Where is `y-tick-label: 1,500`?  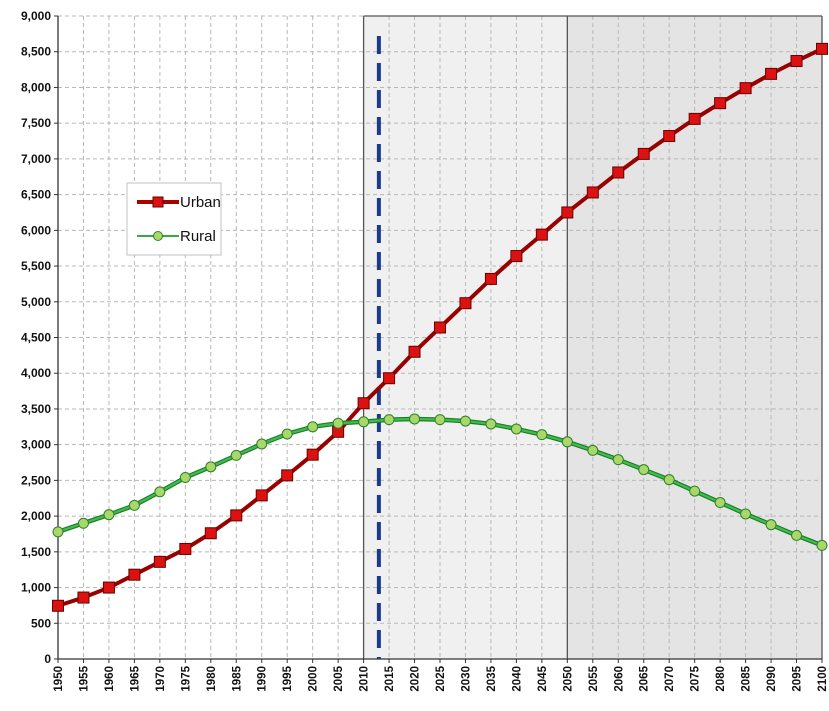
y-tick-label: 1,500 is located at coordinates (36, 552).